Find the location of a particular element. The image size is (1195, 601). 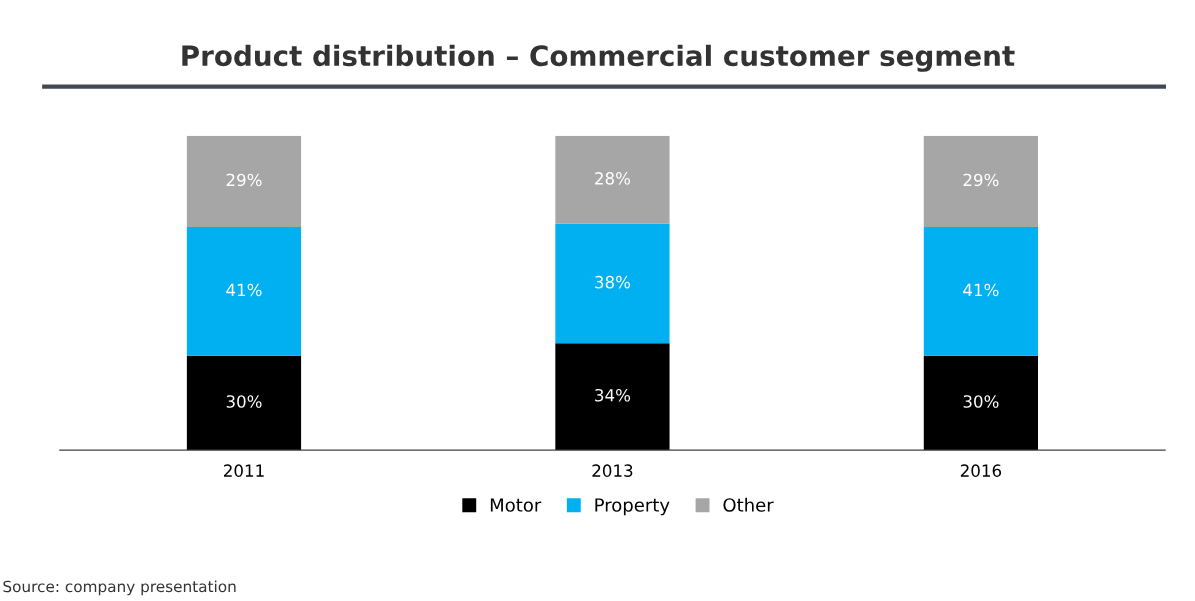

legend-label: Other is located at coordinates (748, 504).